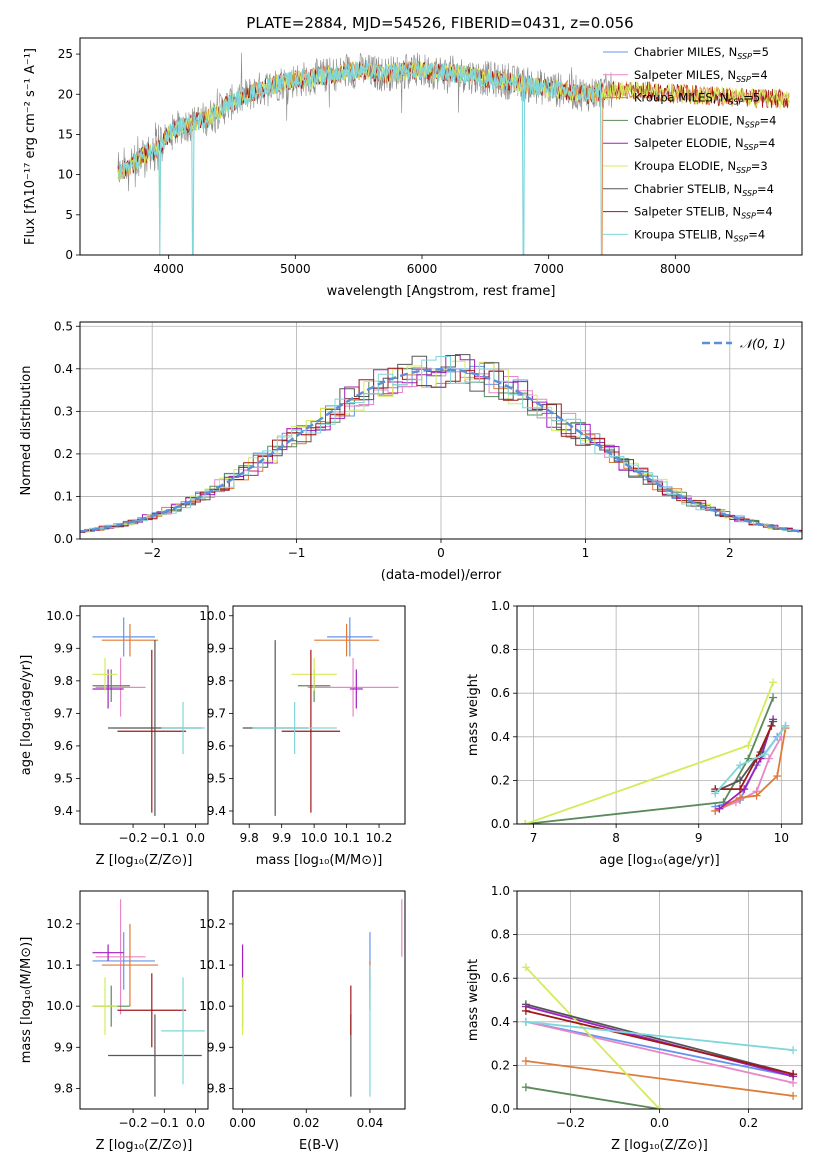  What do you see at coordinates (701, 53) in the screenshot?
I see `legend-label: Chabrier MILES, NSSP=5` at bounding box center [701, 53].